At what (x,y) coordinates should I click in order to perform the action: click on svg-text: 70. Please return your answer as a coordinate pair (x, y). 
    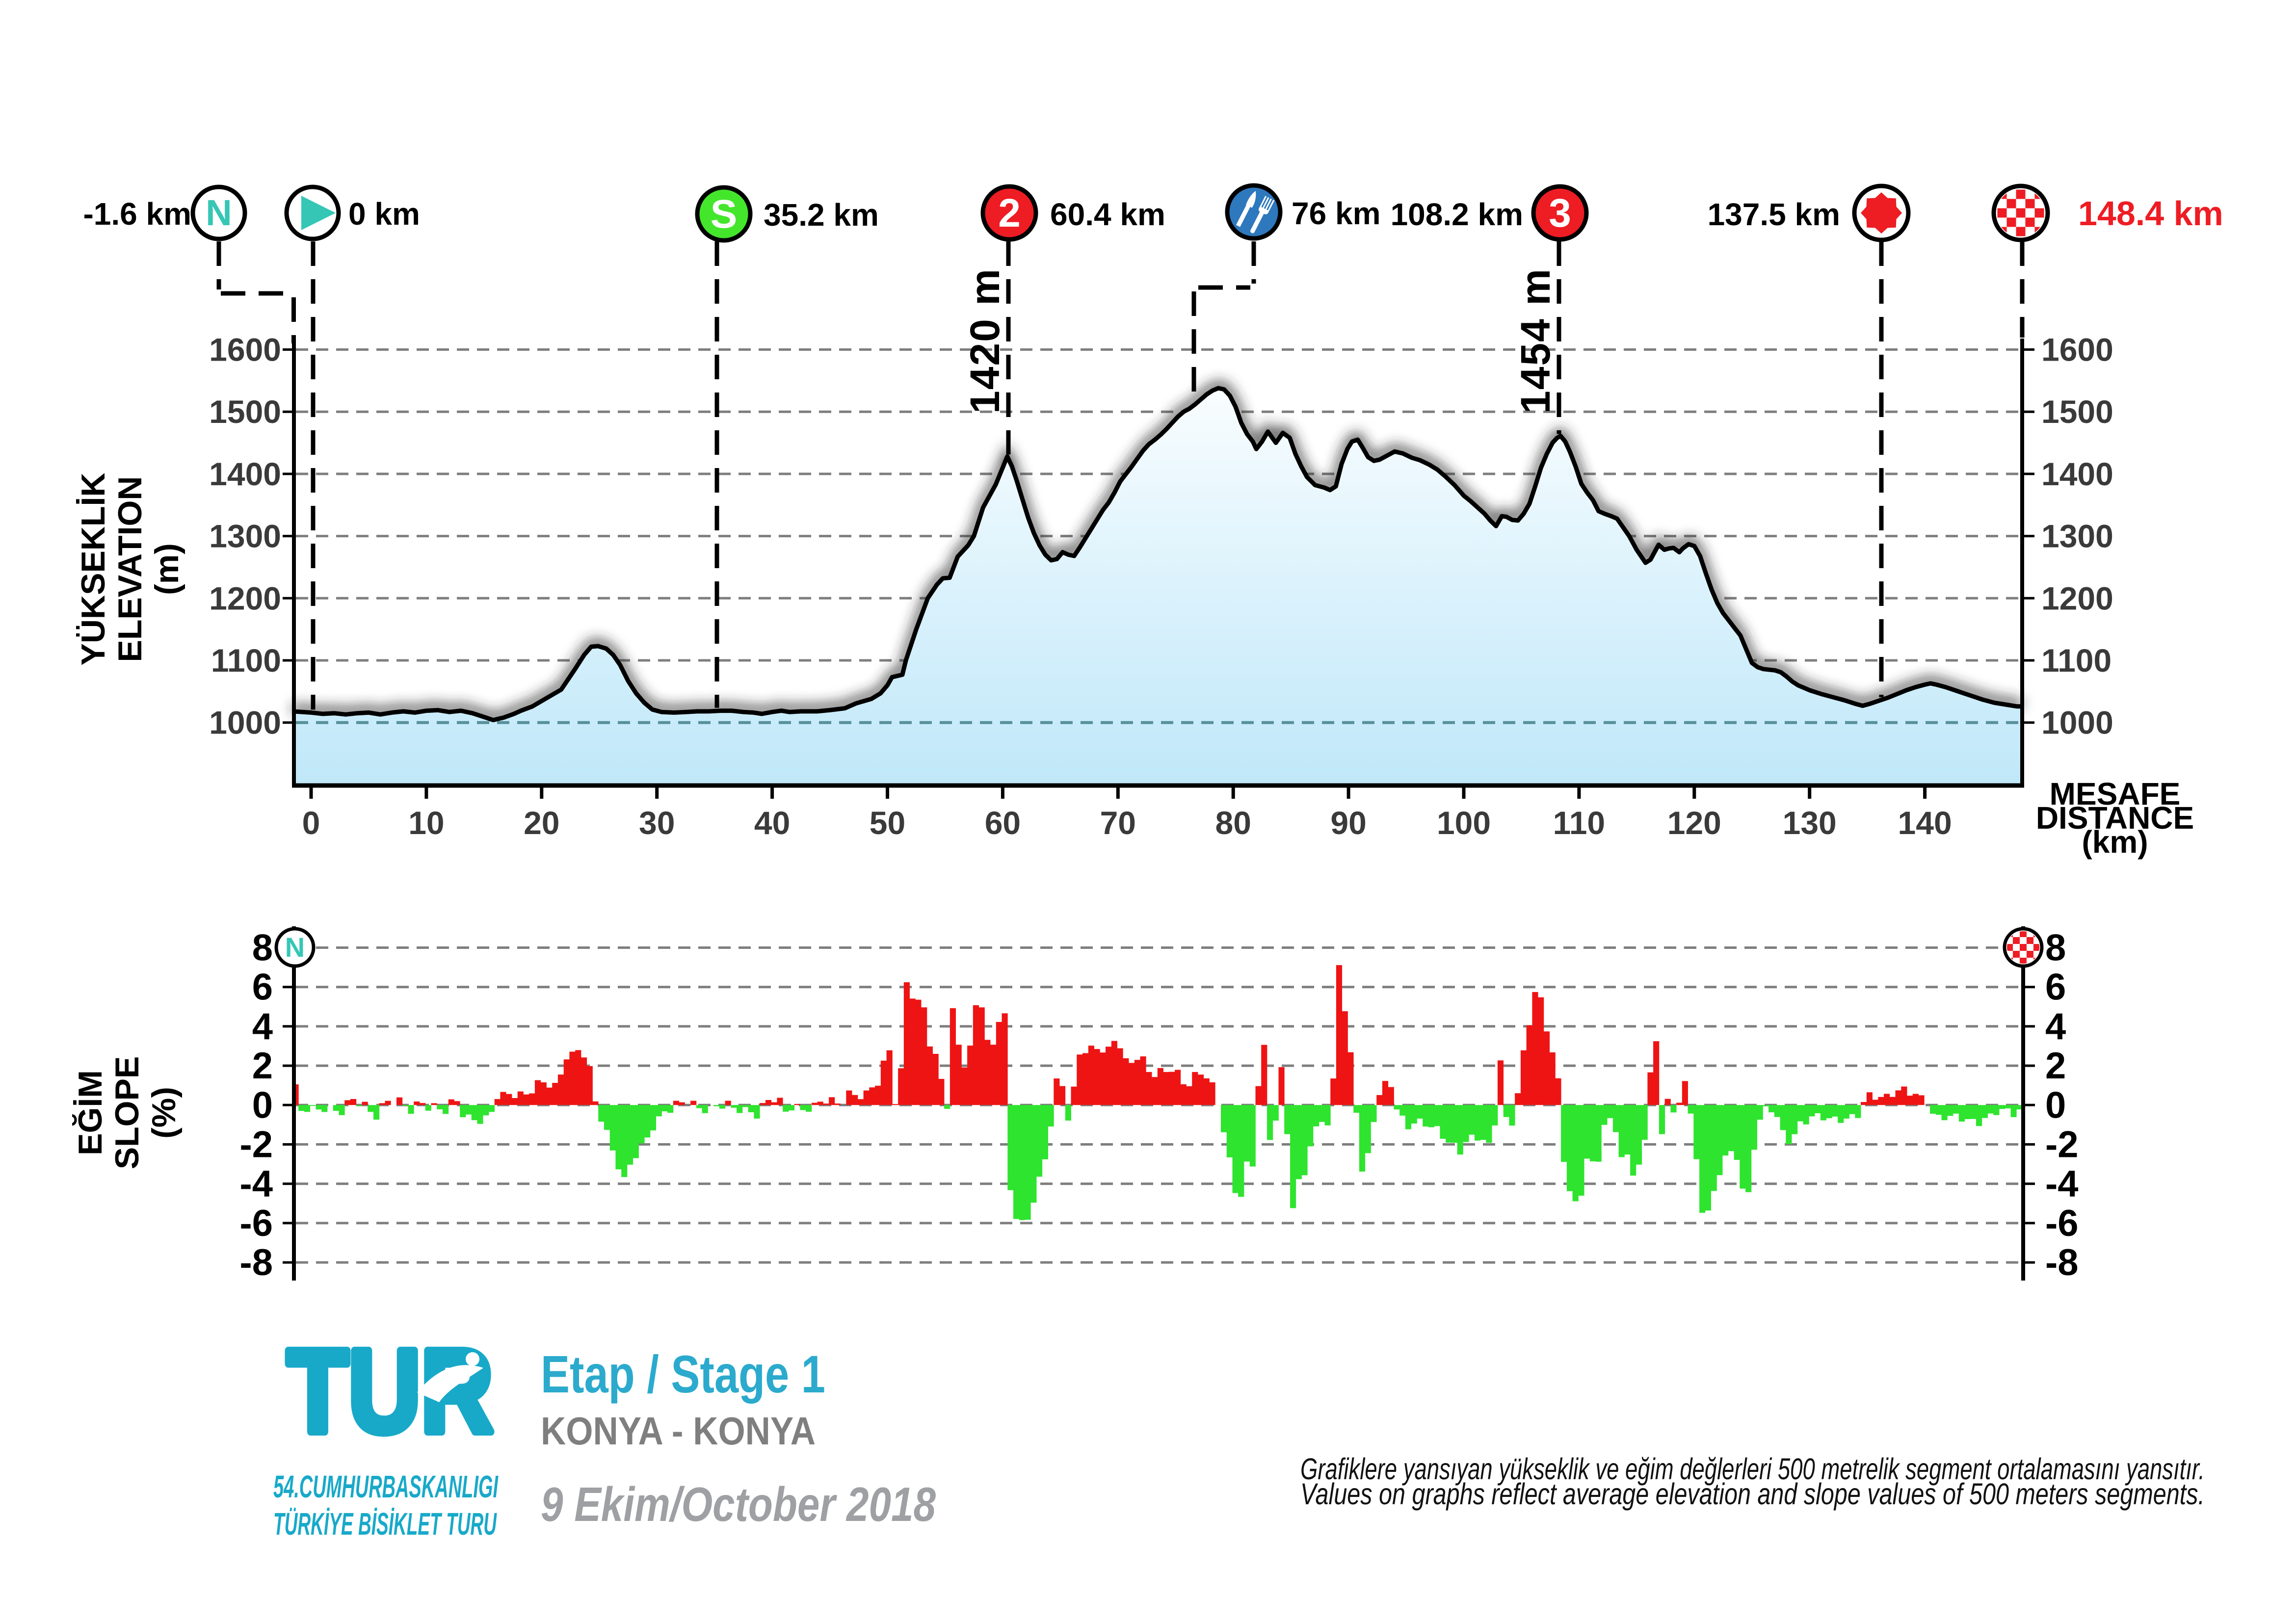
    Looking at the image, I should click on (1118, 823).